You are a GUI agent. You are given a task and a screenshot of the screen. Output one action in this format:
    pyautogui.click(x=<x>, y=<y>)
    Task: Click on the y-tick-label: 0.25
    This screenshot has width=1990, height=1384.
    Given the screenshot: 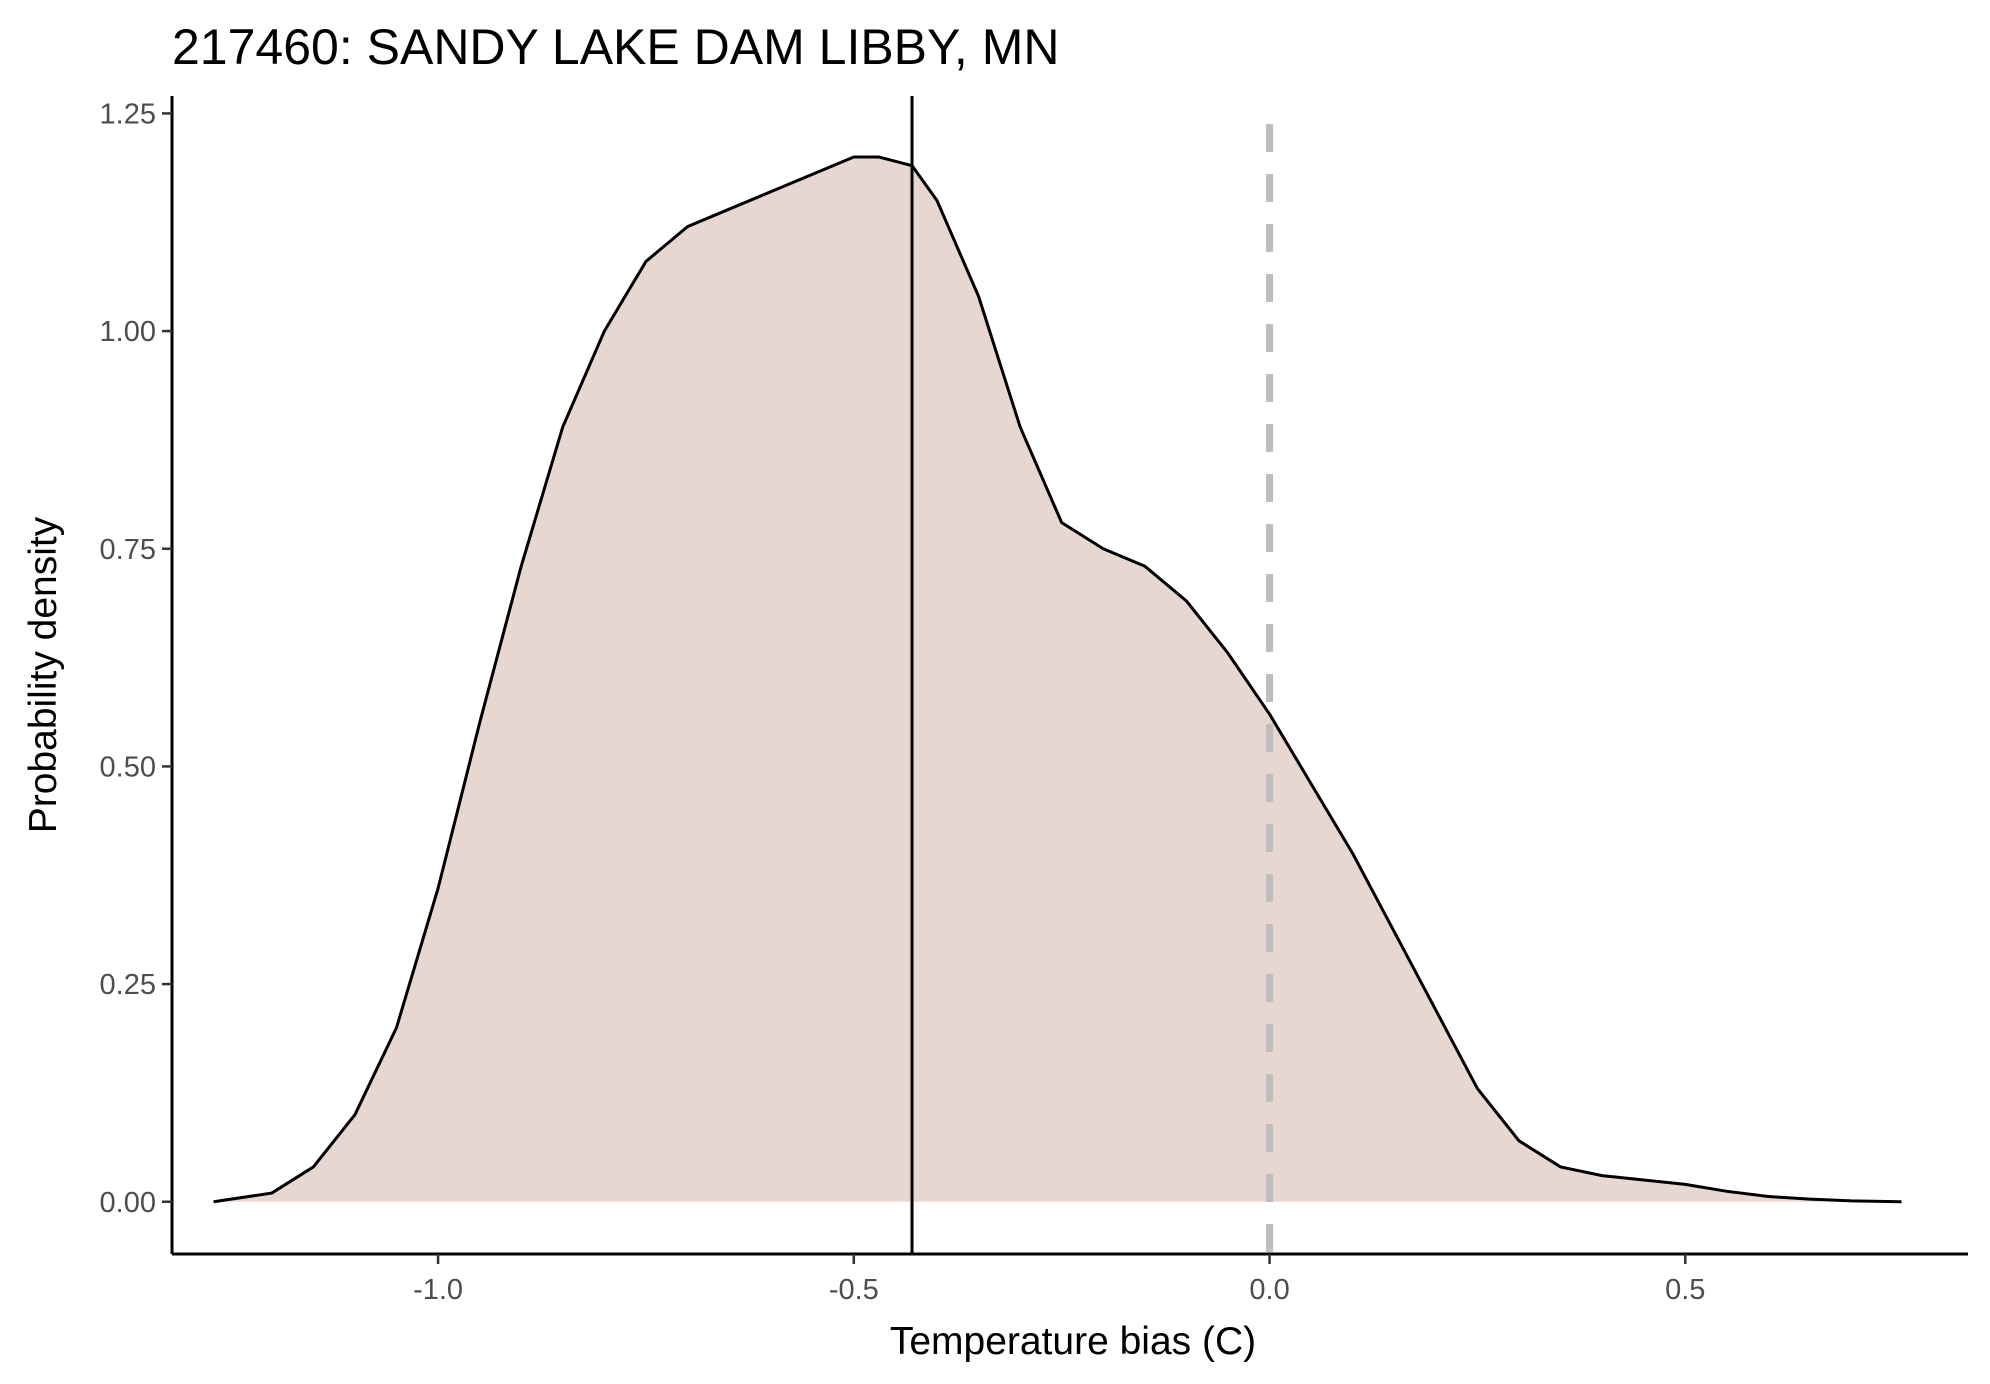 What is the action you would take?
    pyautogui.click(x=128, y=985)
    